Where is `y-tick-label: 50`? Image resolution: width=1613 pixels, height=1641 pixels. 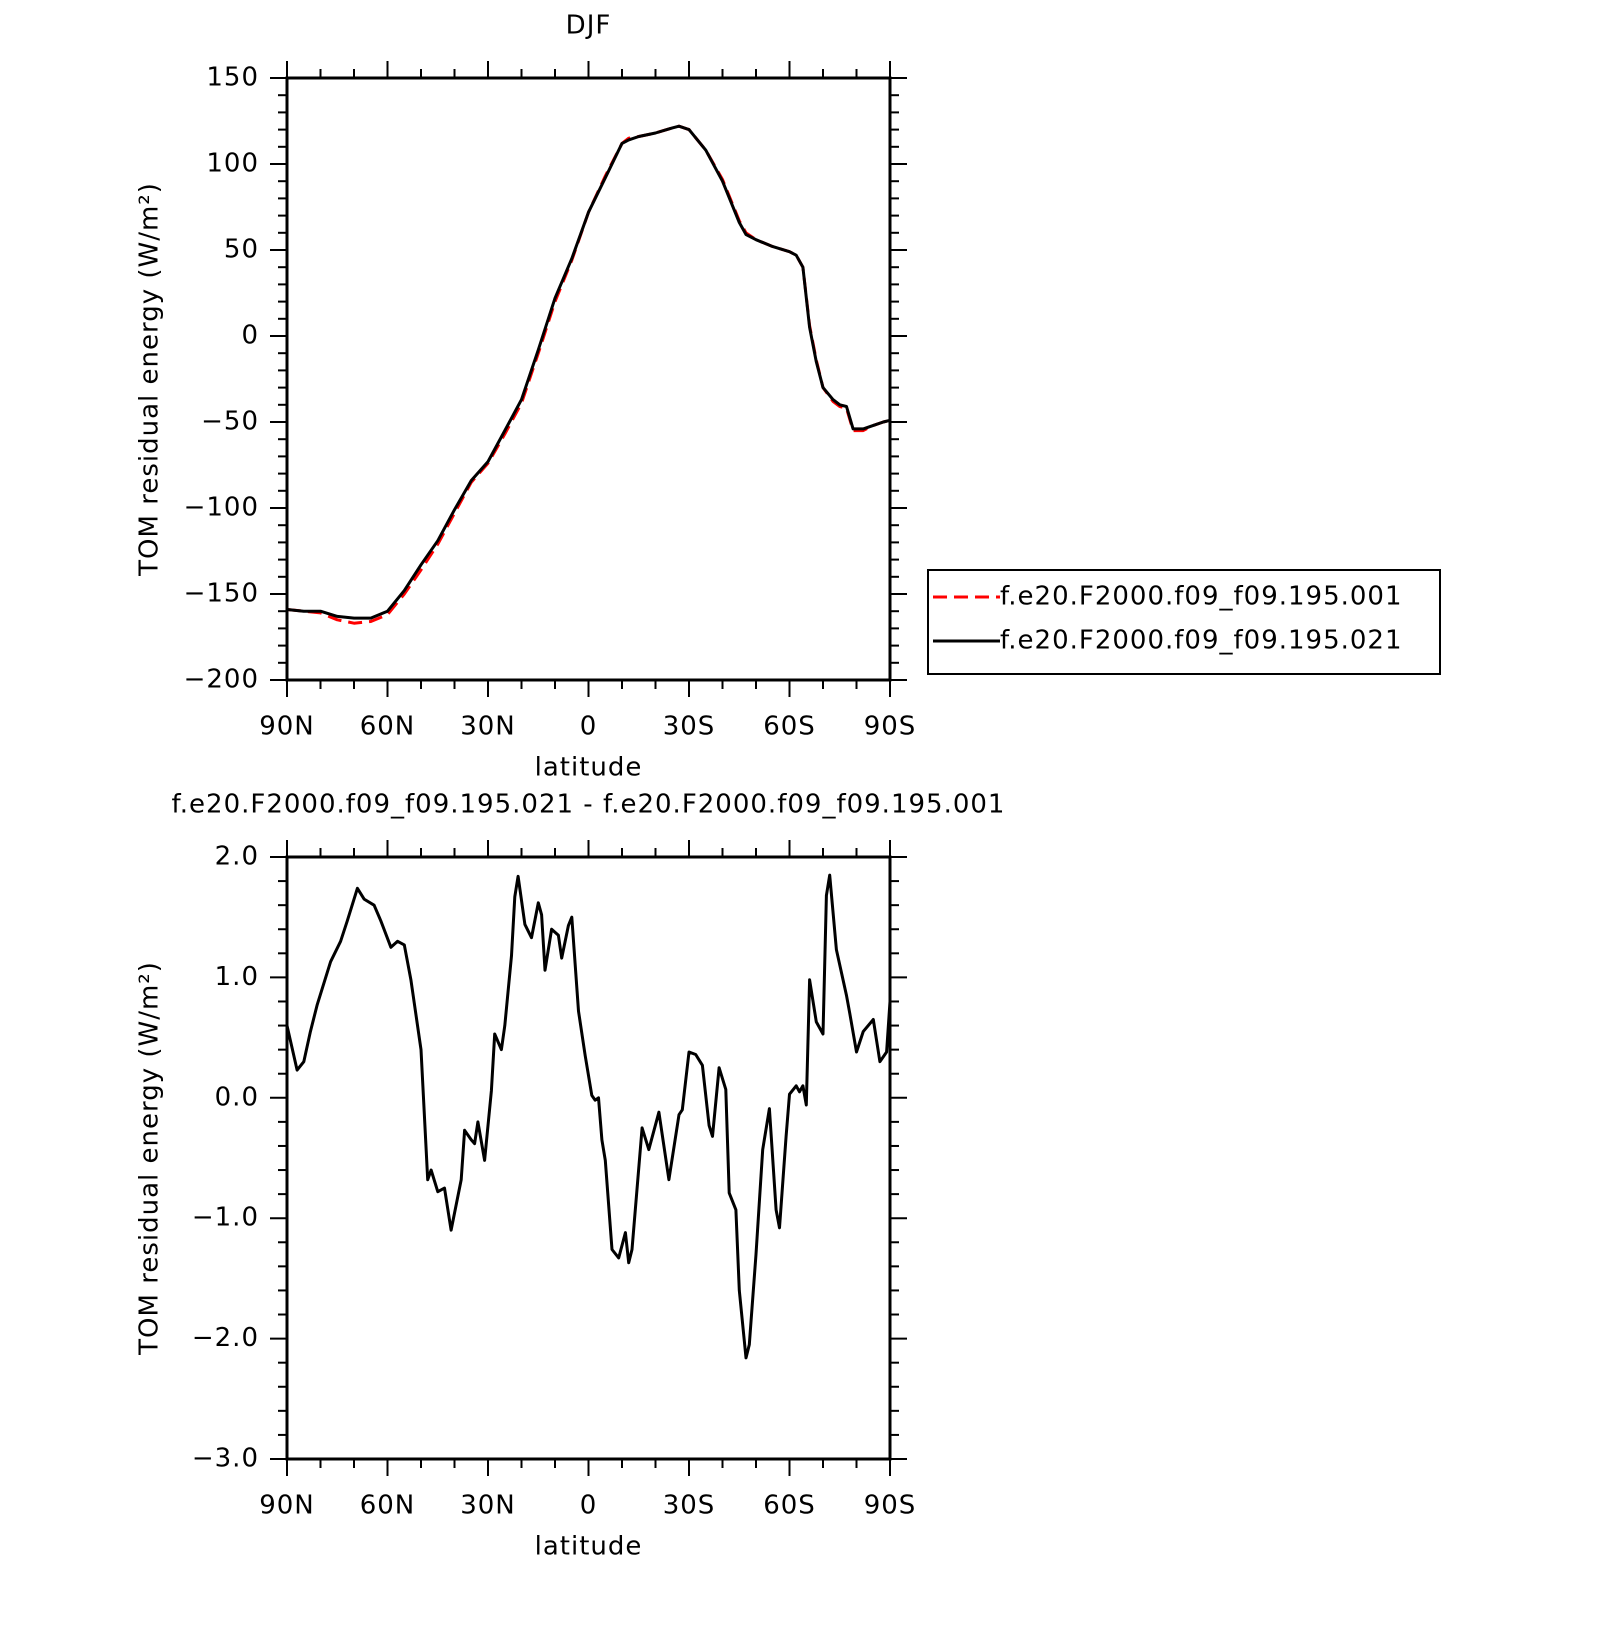
y-tick-label: 50 is located at coordinates (241, 250).